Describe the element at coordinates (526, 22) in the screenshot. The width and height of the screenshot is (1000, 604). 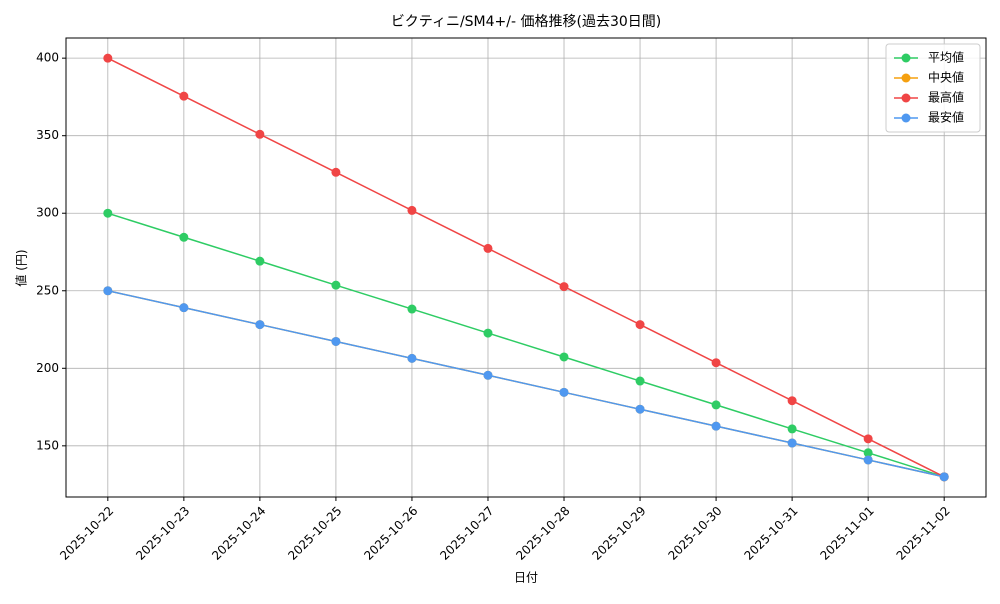
I see `chart-title: ビクティニ/SM4+/- 価格推移(過去30日間)` at that location.